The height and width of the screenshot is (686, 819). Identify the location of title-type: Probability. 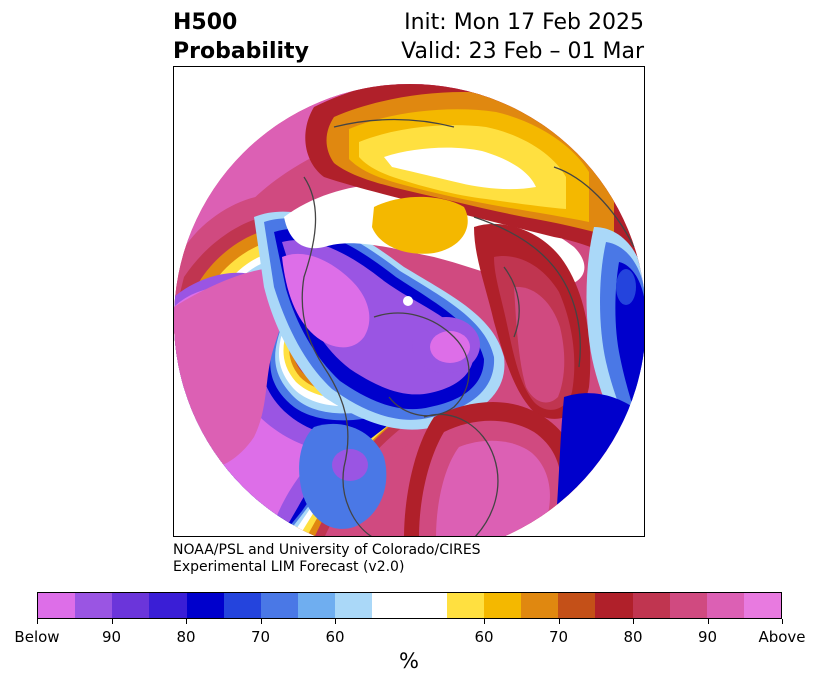
(241, 51).